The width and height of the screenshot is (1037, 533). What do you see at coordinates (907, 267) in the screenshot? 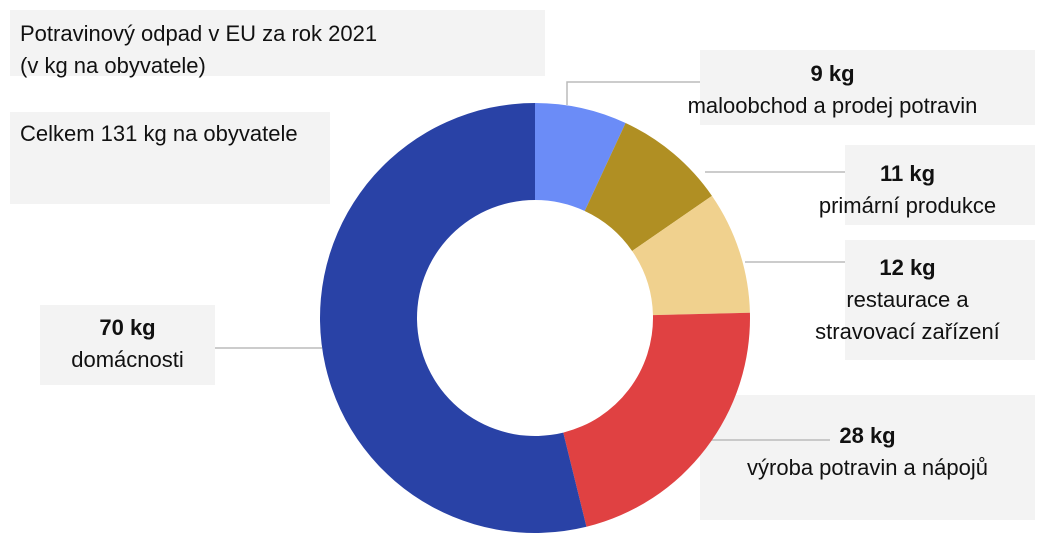
I see `value-label: 12 kg` at bounding box center [907, 267].